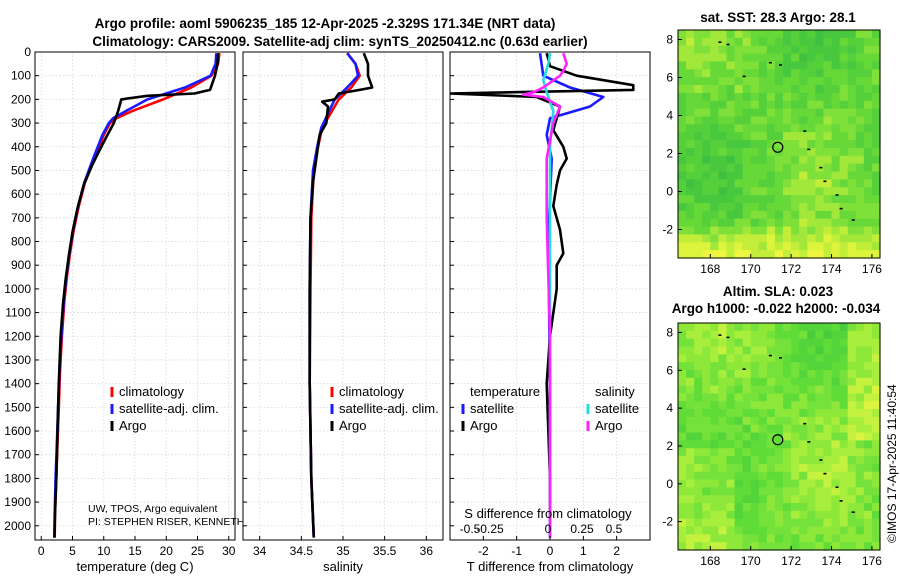 The height and width of the screenshot is (580, 900). I want to click on argo-location-marker, so click(778, 440).